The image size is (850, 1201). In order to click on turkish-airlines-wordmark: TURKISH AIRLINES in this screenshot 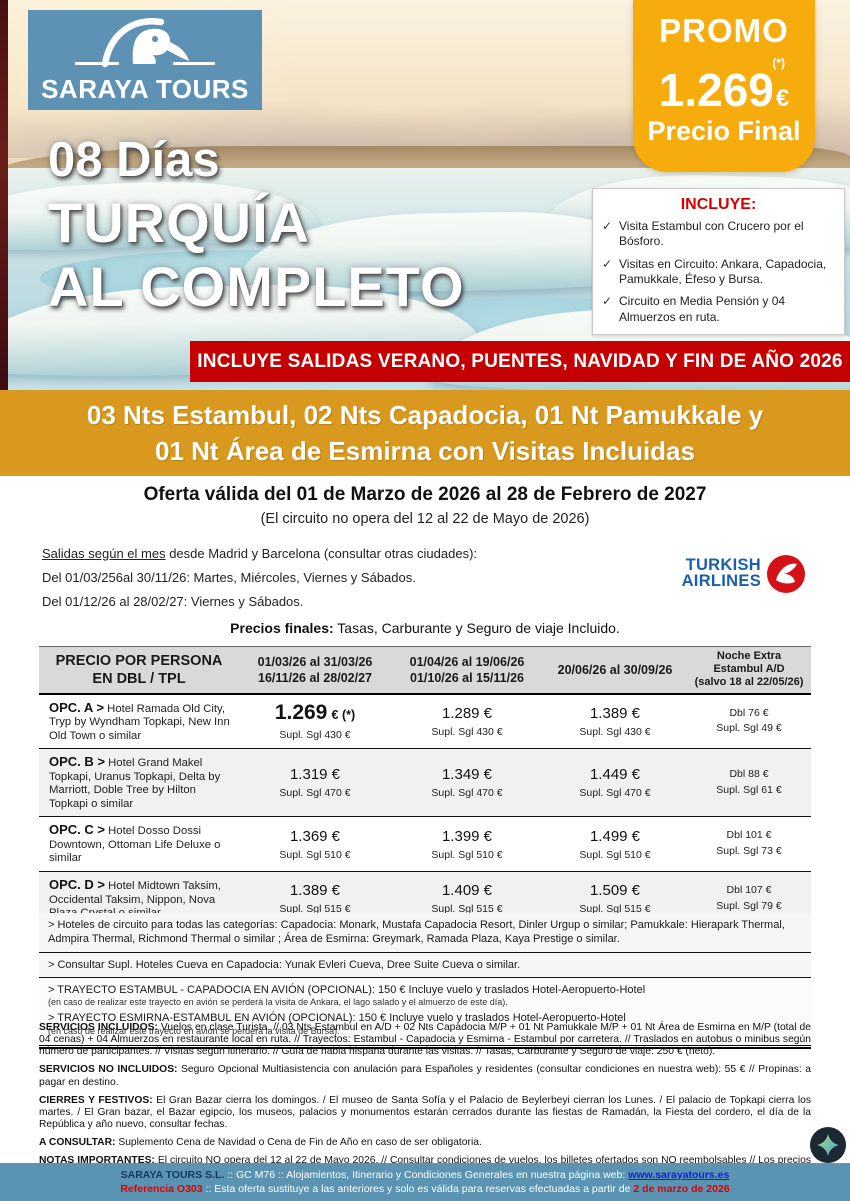, I will do `click(721, 573)`.